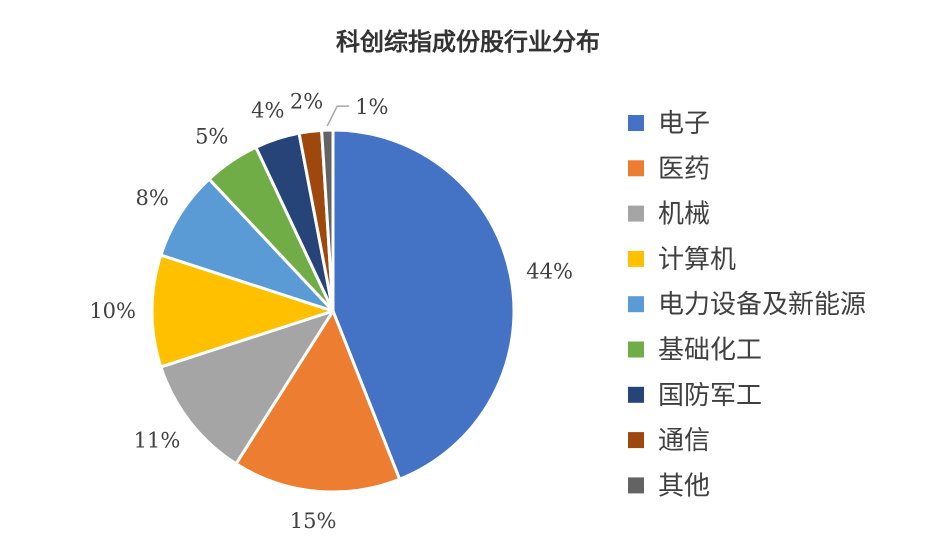 The width and height of the screenshot is (937, 548). I want to click on data-label-4: 10%, so click(112, 311).